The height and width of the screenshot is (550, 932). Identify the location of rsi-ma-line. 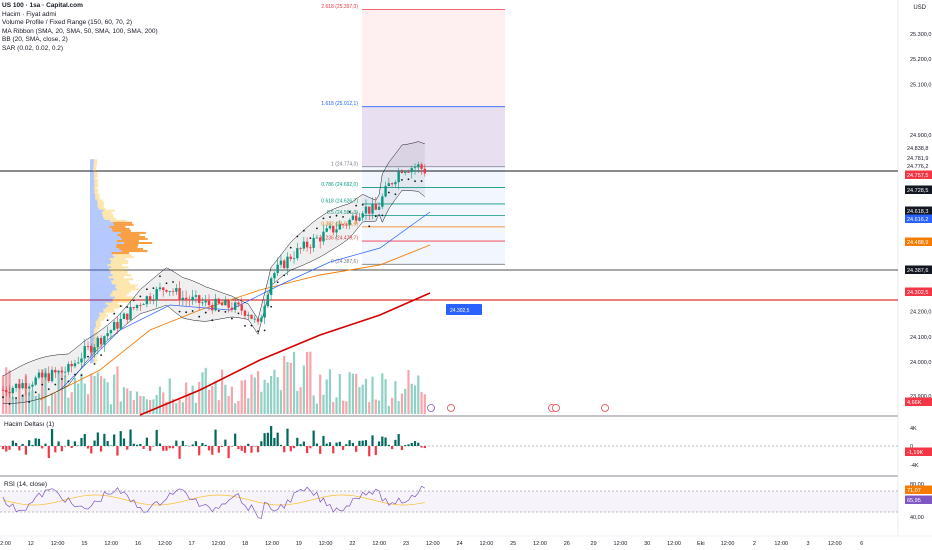
(213, 500).